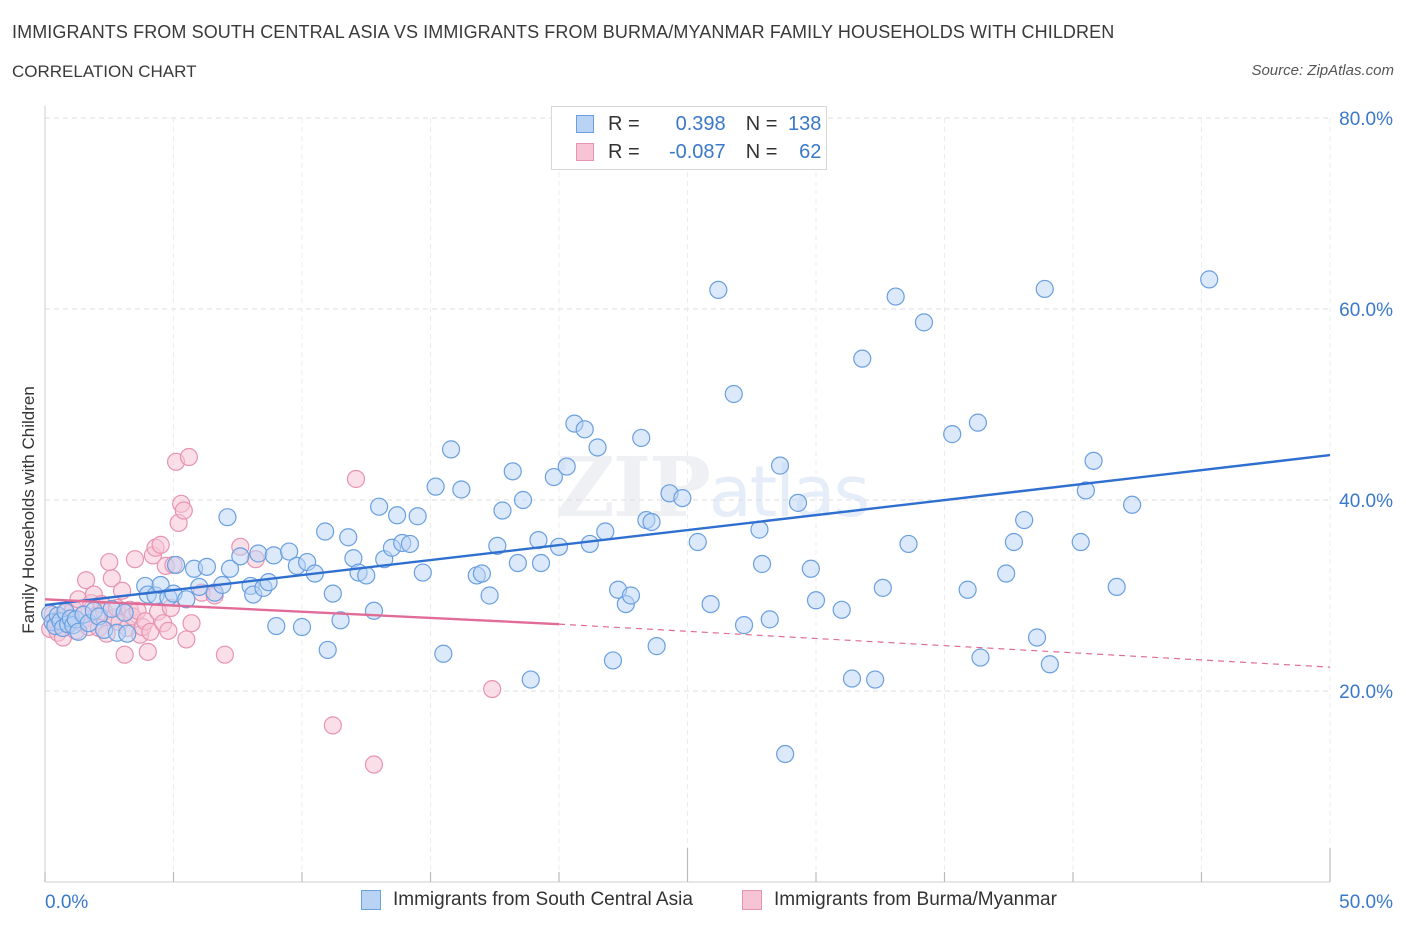 The image size is (1406, 930). What do you see at coordinates (66, 902) in the screenshot?
I see `x-tick-label: 0.0%` at bounding box center [66, 902].